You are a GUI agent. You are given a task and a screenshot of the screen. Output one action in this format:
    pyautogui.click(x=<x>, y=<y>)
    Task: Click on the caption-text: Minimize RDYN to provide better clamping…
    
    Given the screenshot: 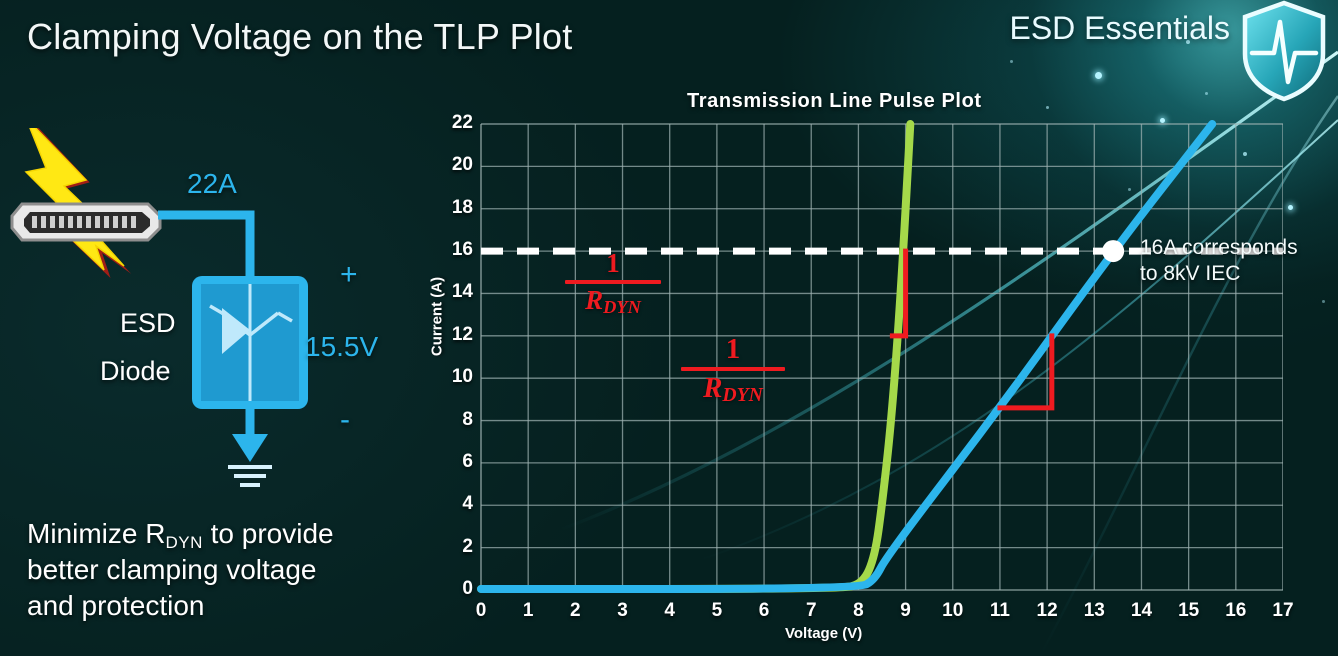 What is the action you would take?
    pyautogui.click(x=227, y=569)
    